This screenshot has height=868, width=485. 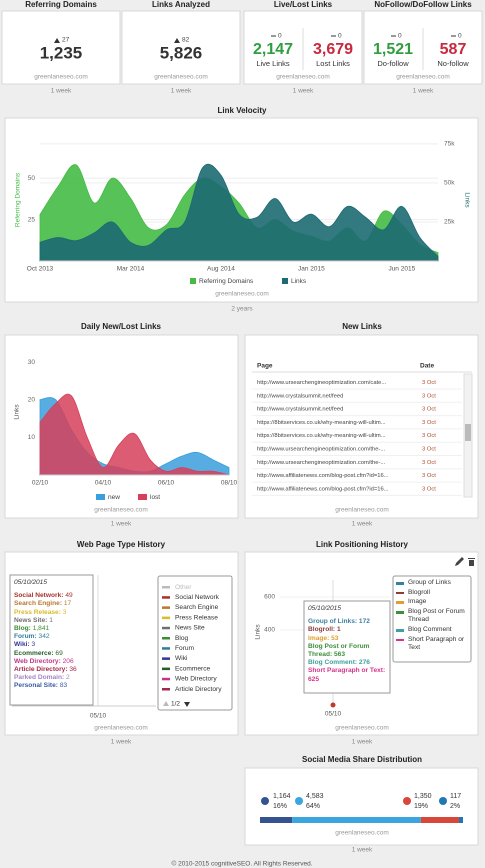 I want to click on x-tick-label: Oct 2013, so click(x=40, y=269).